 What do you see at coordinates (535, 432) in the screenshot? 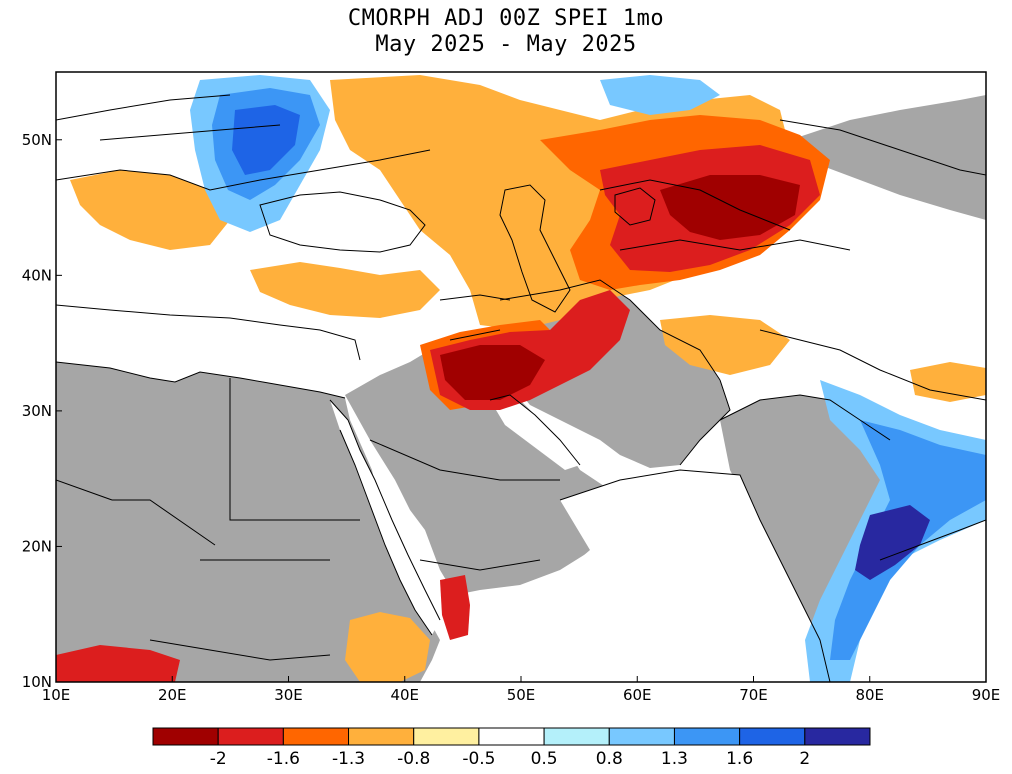
I see `persian-gulf` at bounding box center [535, 432].